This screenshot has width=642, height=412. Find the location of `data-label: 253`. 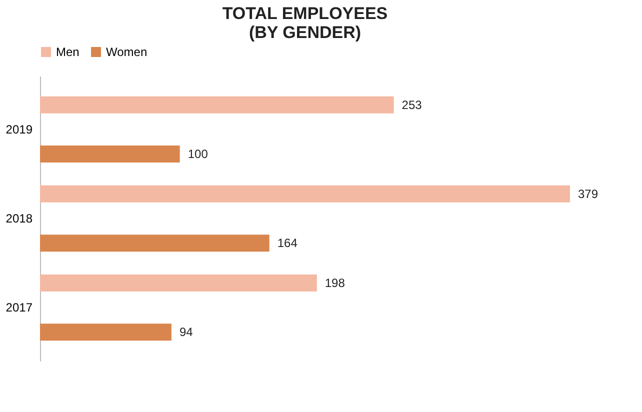

data-label: 253 is located at coordinates (412, 105).